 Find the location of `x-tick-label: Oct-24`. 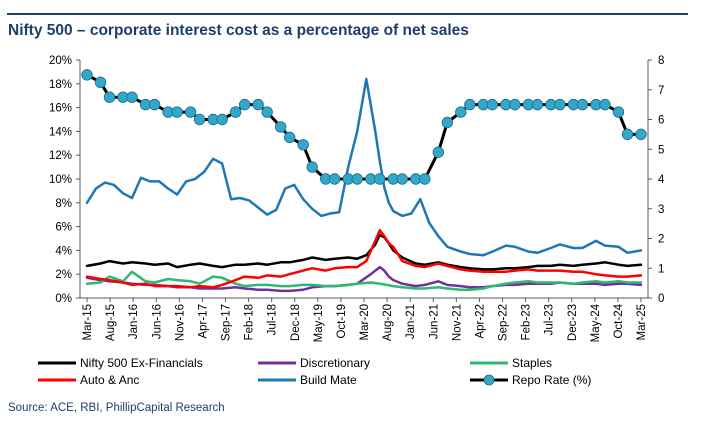

x-tick-label: Oct-24 is located at coordinates (619, 320).